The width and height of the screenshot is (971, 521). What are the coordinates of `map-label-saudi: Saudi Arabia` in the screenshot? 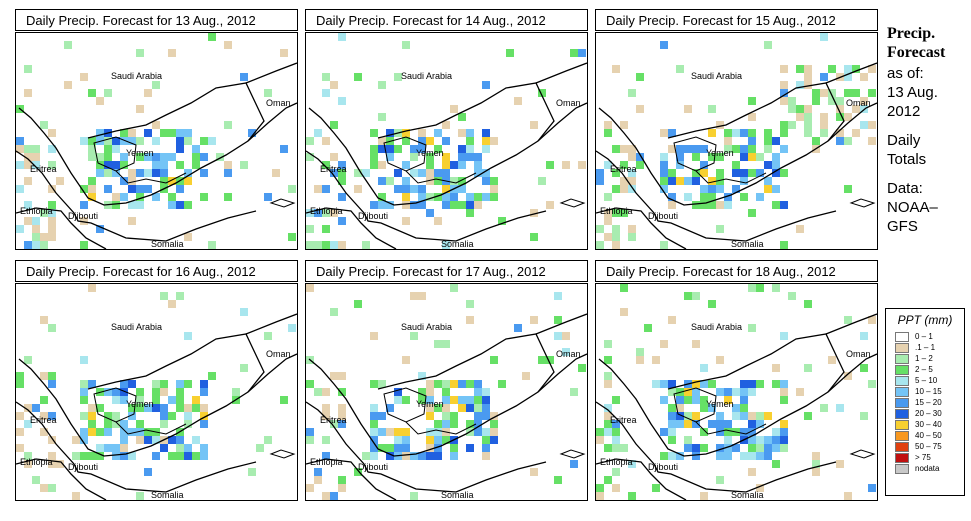 It's located at (426, 327).